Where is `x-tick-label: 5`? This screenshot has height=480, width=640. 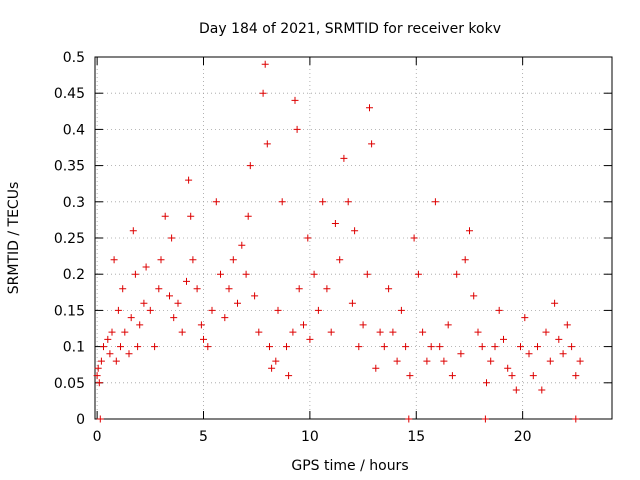 x-tick-label: 5 is located at coordinates (203, 437).